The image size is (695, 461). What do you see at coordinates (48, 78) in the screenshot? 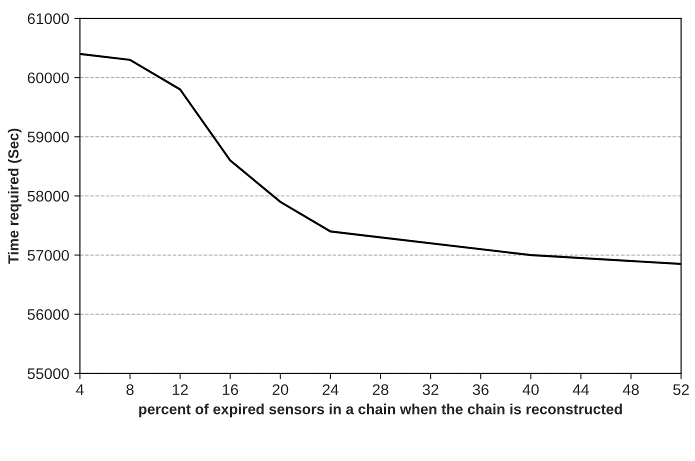
I see `y-tick-label: 60000` at bounding box center [48, 78].